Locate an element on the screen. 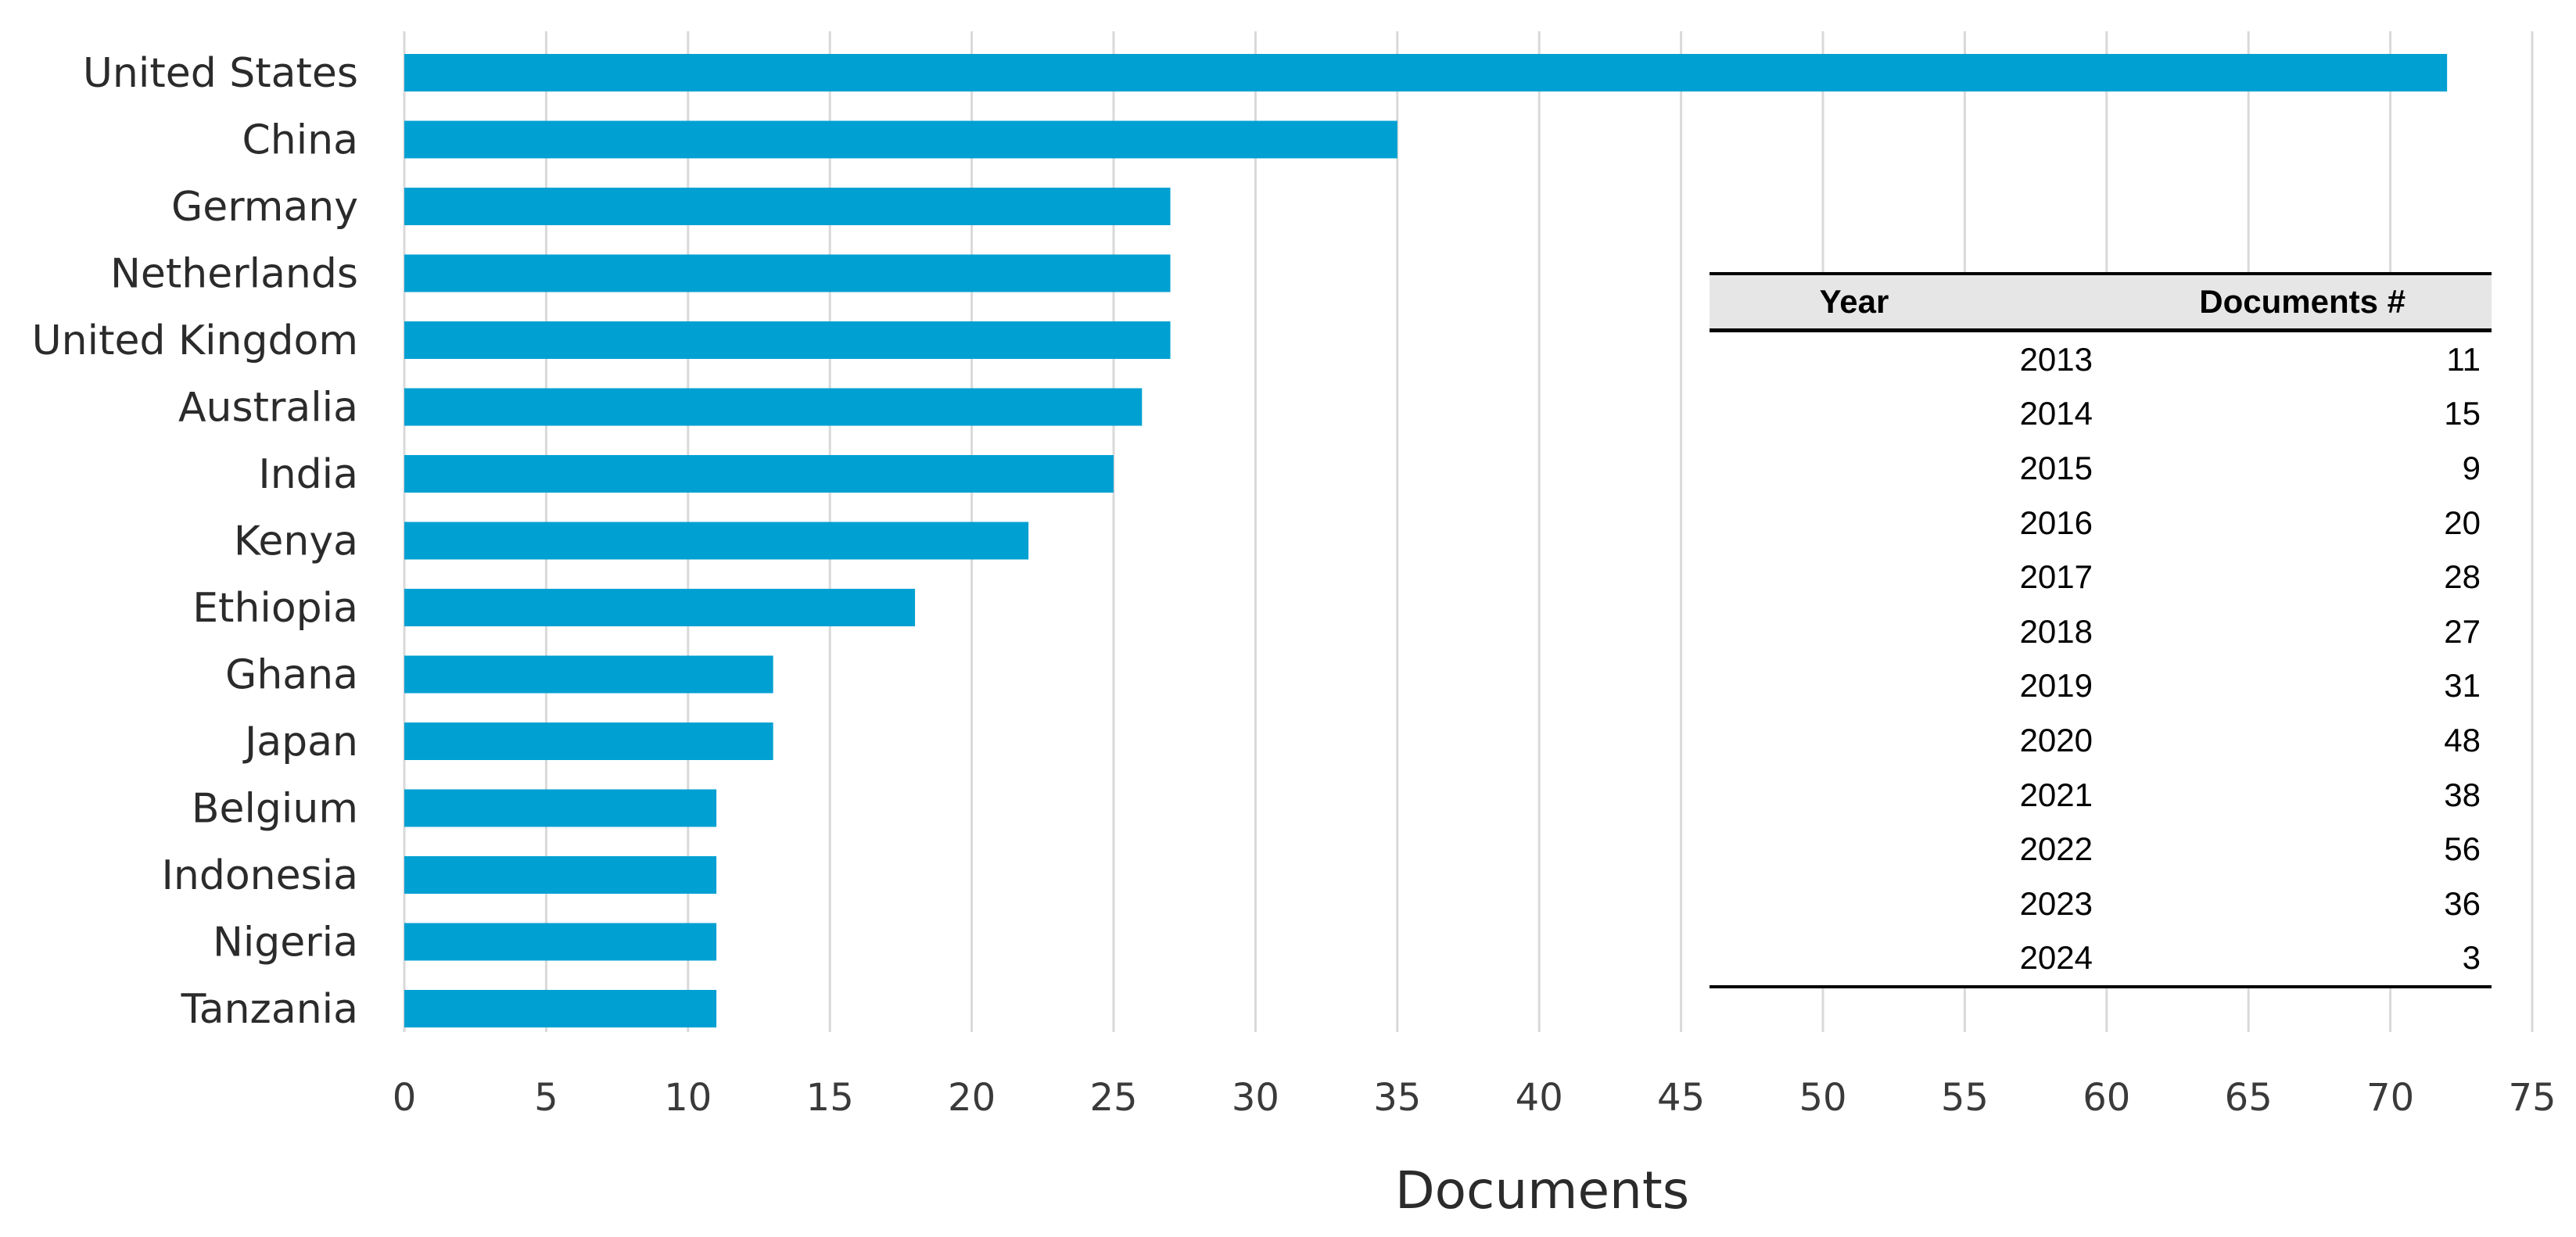 This screenshot has width=2576, height=1237. table-row: 2018 27 is located at coordinates (2101, 631).